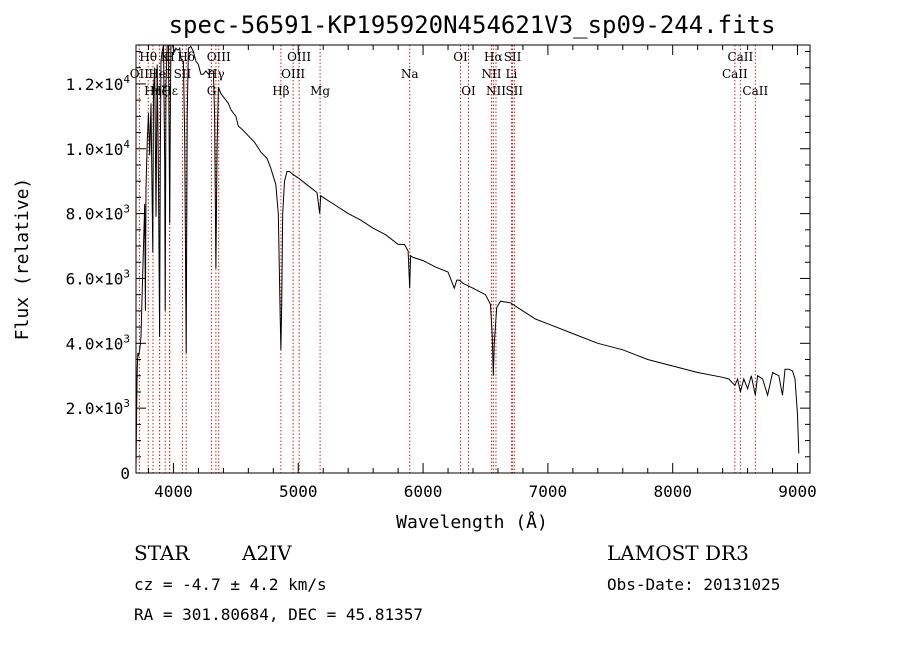 The width and height of the screenshot is (900, 649). What do you see at coordinates (148, 57) in the screenshot?
I see `emission-line-label: Hθ` at bounding box center [148, 57].